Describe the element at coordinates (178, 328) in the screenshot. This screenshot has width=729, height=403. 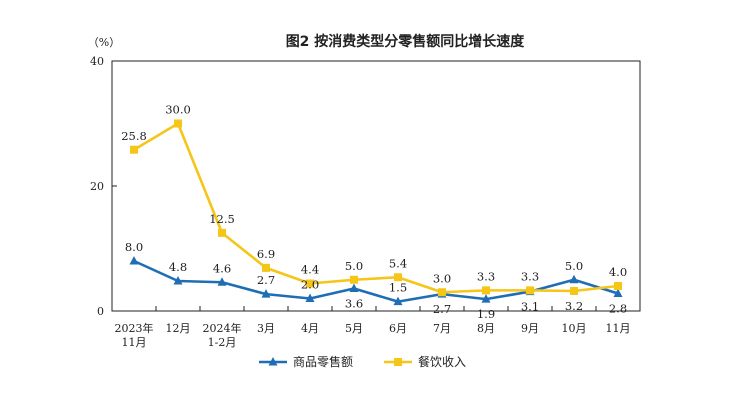
I see `x-tick-label: 12月` at that location.